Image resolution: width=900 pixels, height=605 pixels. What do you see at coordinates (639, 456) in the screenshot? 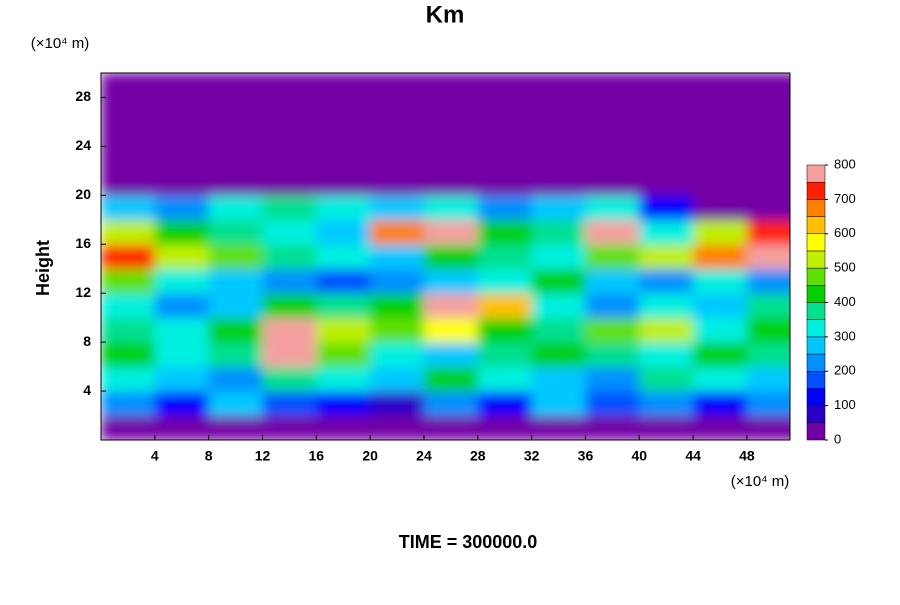
I see `x-tick-label: 40` at bounding box center [639, 456].